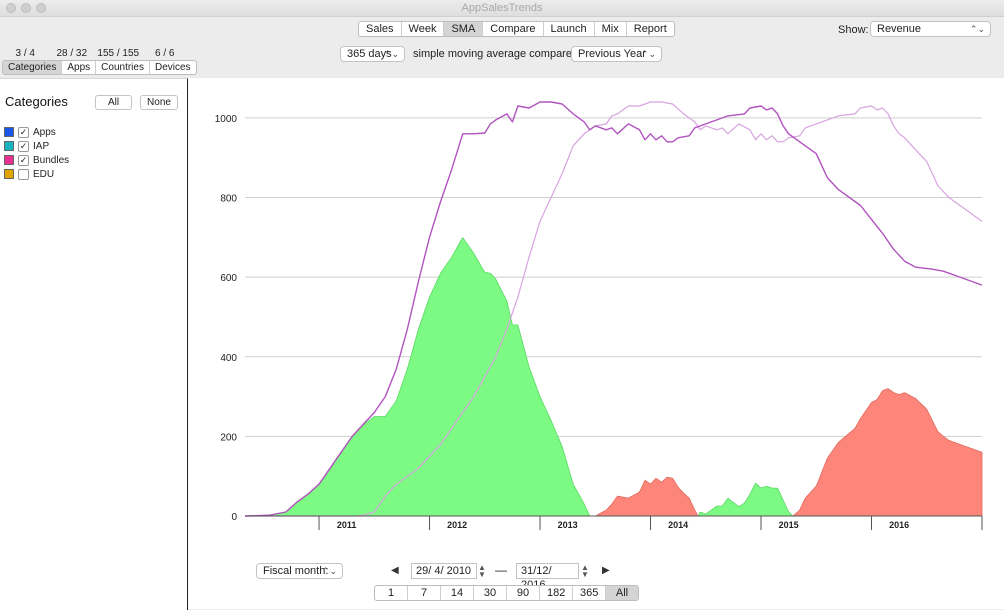 This screenshot has width=1004, height=610. I want to click on tab-countries: Countries, so click(123, 67).